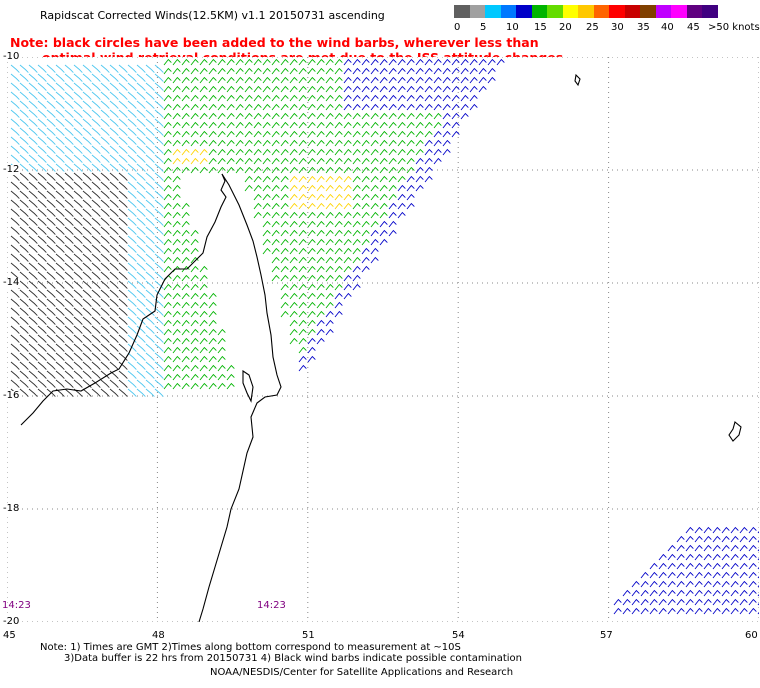 The image size is (760, 688). What do you see at coordinates (565, 27) in the screenshot?
I see `legend-label: 20` at bounding box center [565, 27].